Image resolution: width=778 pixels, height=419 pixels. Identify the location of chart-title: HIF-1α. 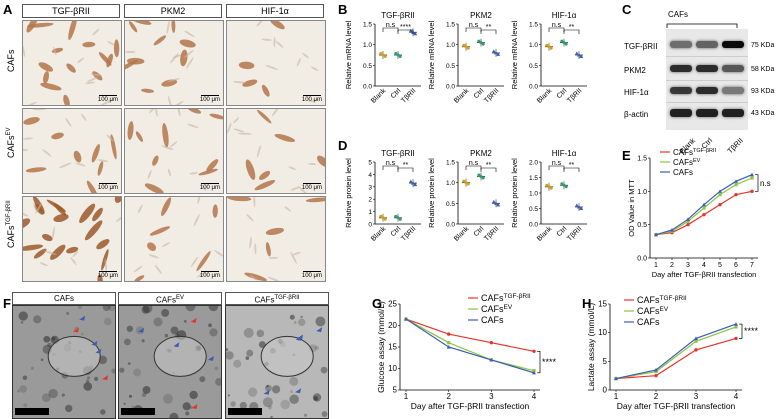
(564, 15).